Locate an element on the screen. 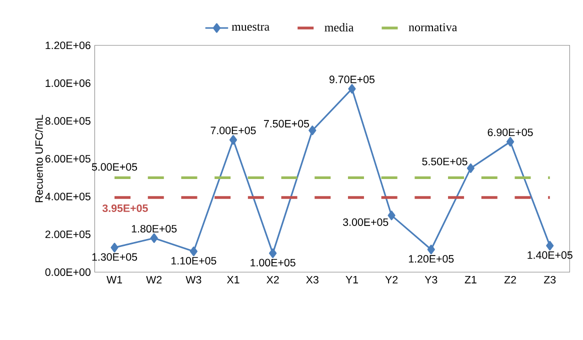  legend-label: media is located at coordinates (339, 27).